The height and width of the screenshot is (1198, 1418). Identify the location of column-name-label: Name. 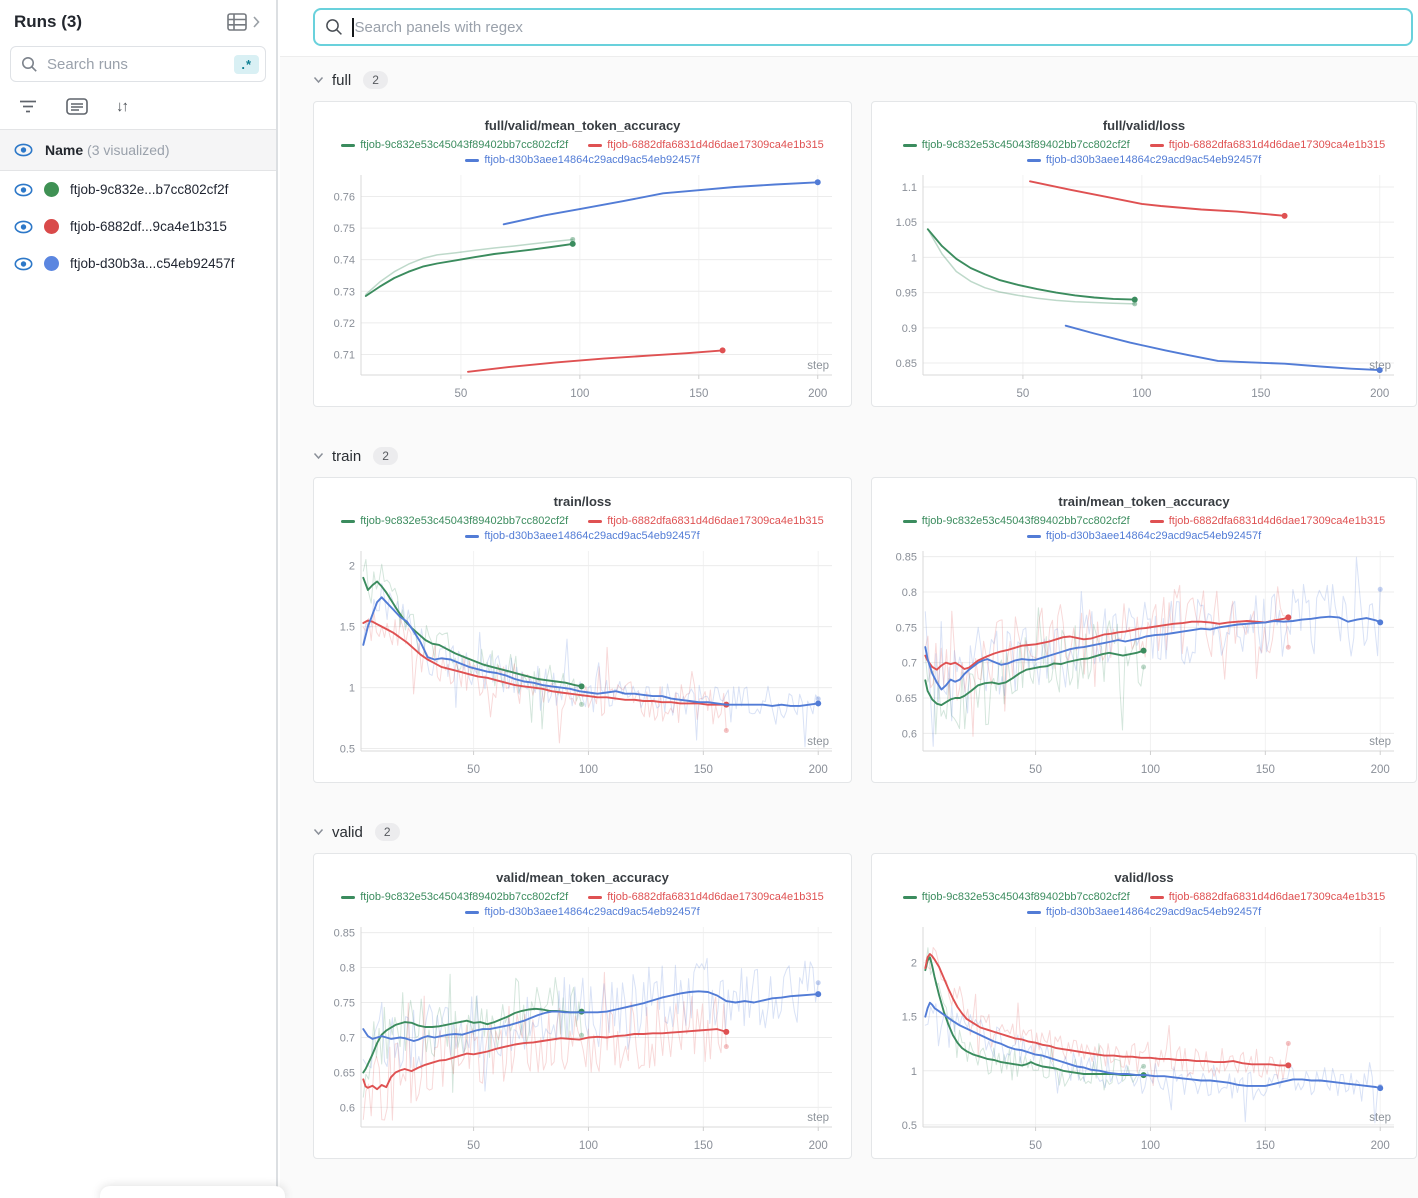
(64, 150).